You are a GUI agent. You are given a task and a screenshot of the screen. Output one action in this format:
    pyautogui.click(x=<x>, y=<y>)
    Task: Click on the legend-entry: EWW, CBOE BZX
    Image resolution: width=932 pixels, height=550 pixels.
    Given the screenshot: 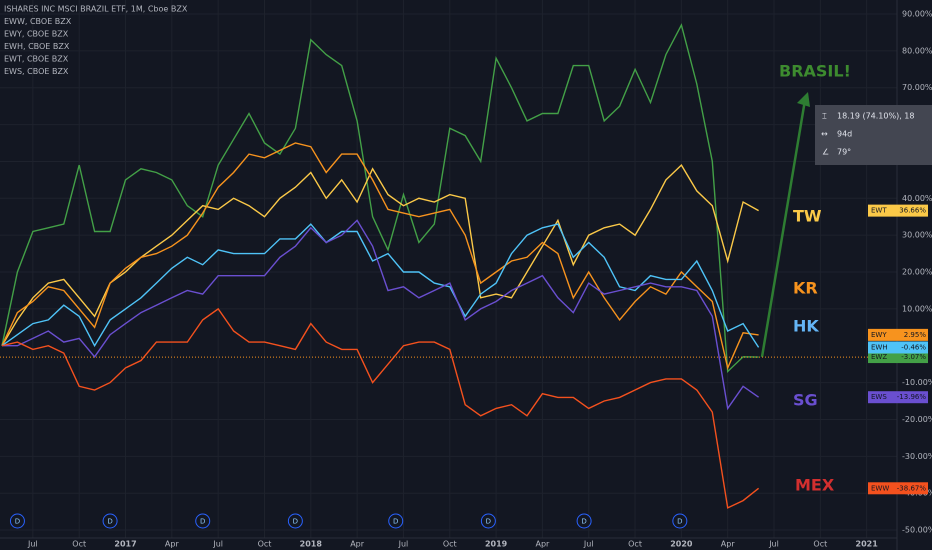 What is the action you would take?
    pyautogui.click(x=38, y=21)
    